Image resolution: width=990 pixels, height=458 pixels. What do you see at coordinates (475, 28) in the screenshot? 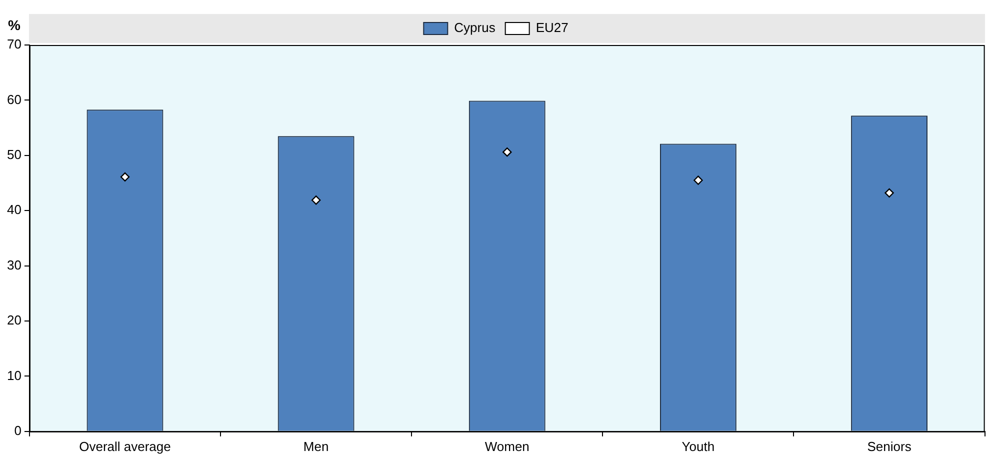
I see `legend-label: Cyprus` at bounding box center [475, 28].